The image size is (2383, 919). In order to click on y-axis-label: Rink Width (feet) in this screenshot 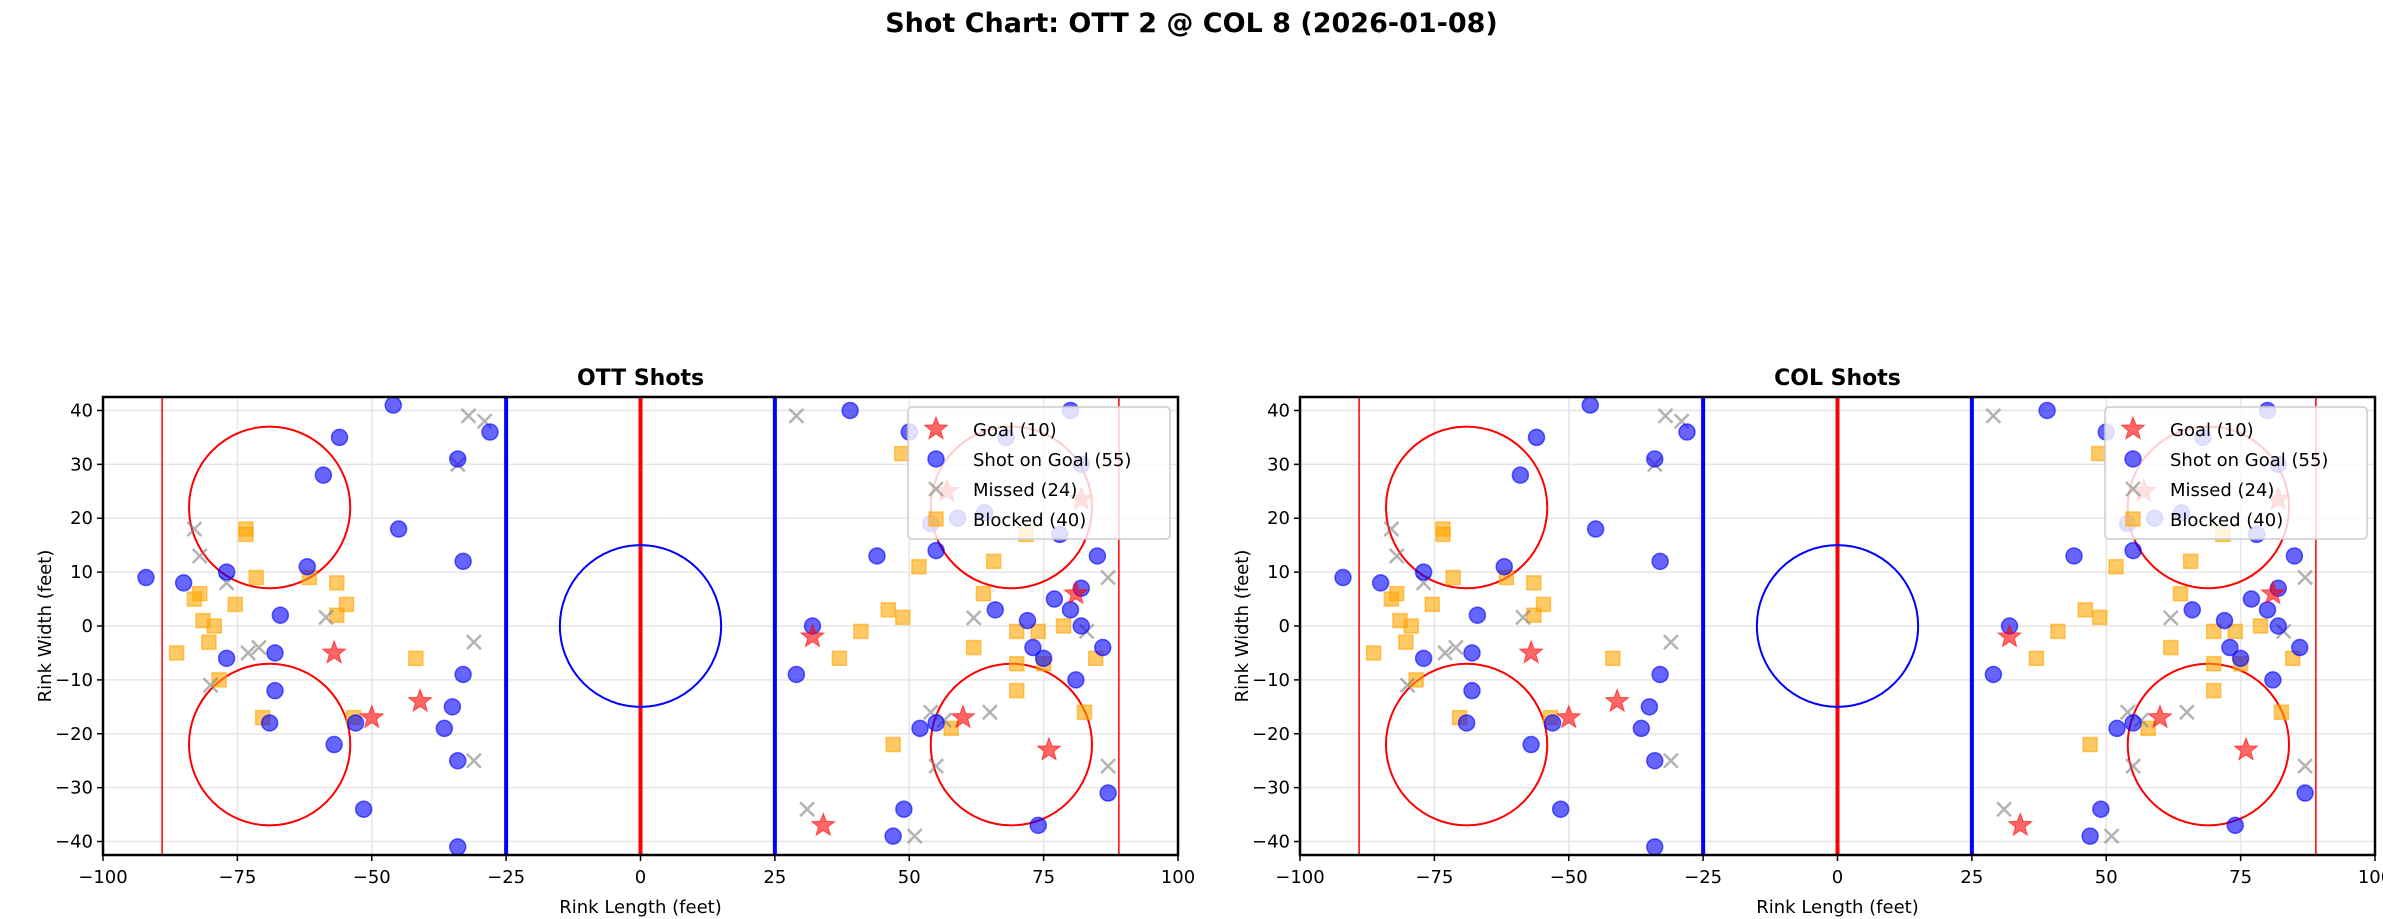, I will do `click(45, 626)`.